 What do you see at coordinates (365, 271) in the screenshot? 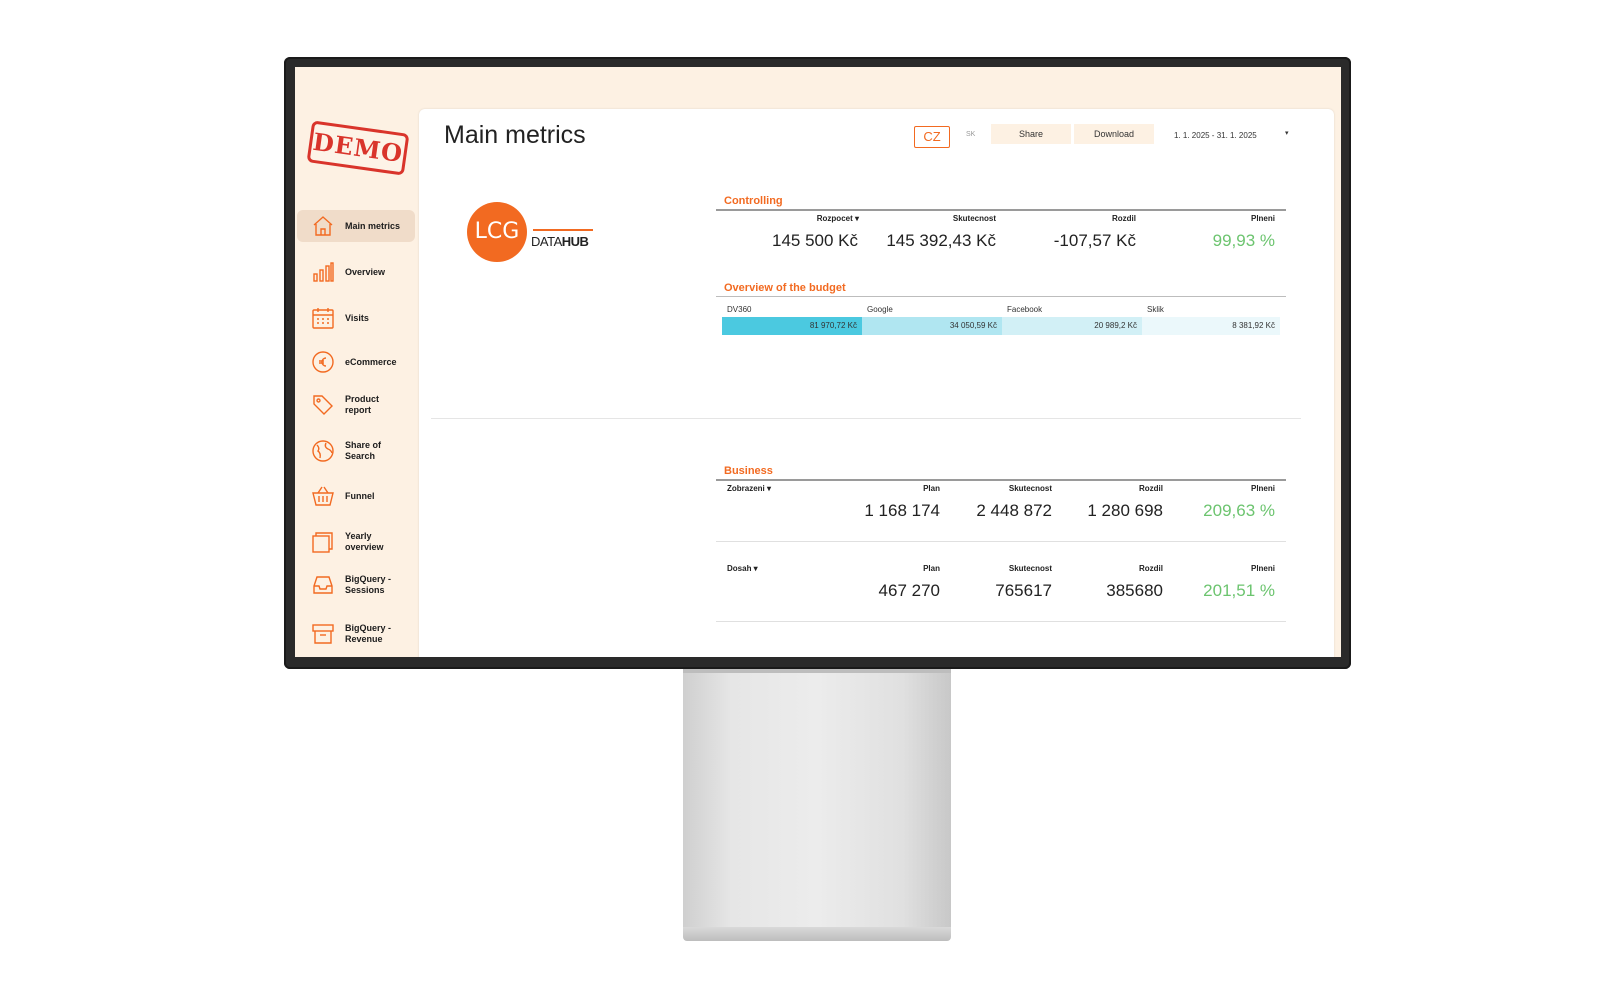
I see `sidebar-item-label: Overview` at bounding box center [365, 271].